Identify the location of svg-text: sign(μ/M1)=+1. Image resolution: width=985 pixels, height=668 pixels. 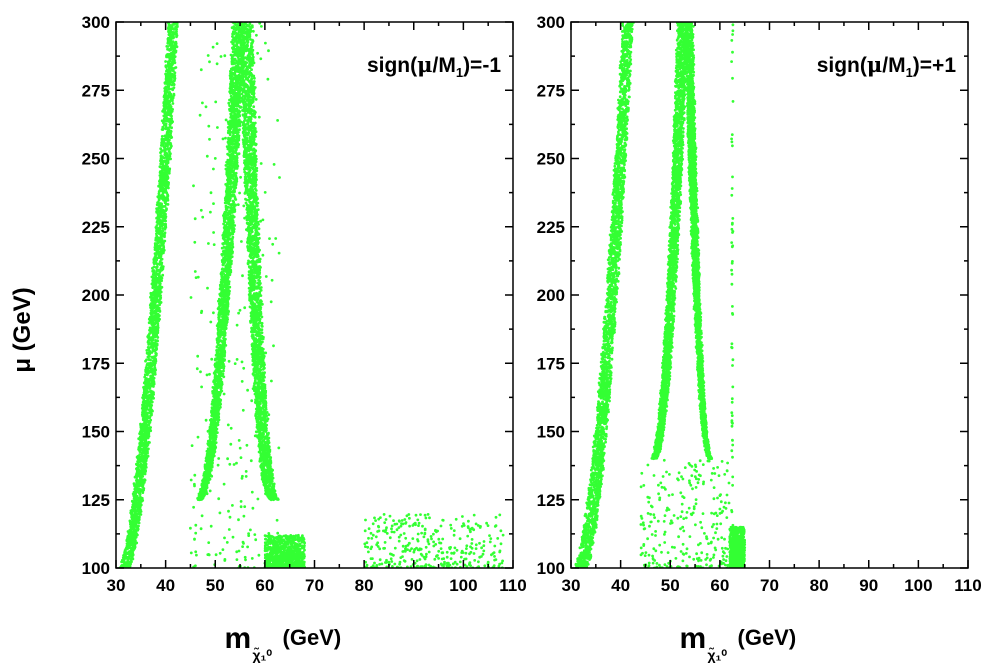
(887, 66).